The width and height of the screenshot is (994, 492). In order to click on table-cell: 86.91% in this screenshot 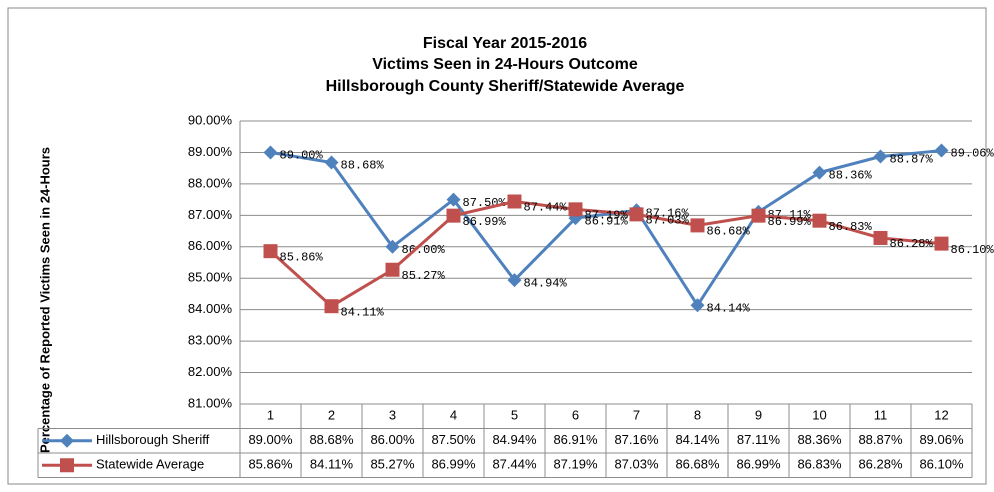, I will do `click(575, 439)`.